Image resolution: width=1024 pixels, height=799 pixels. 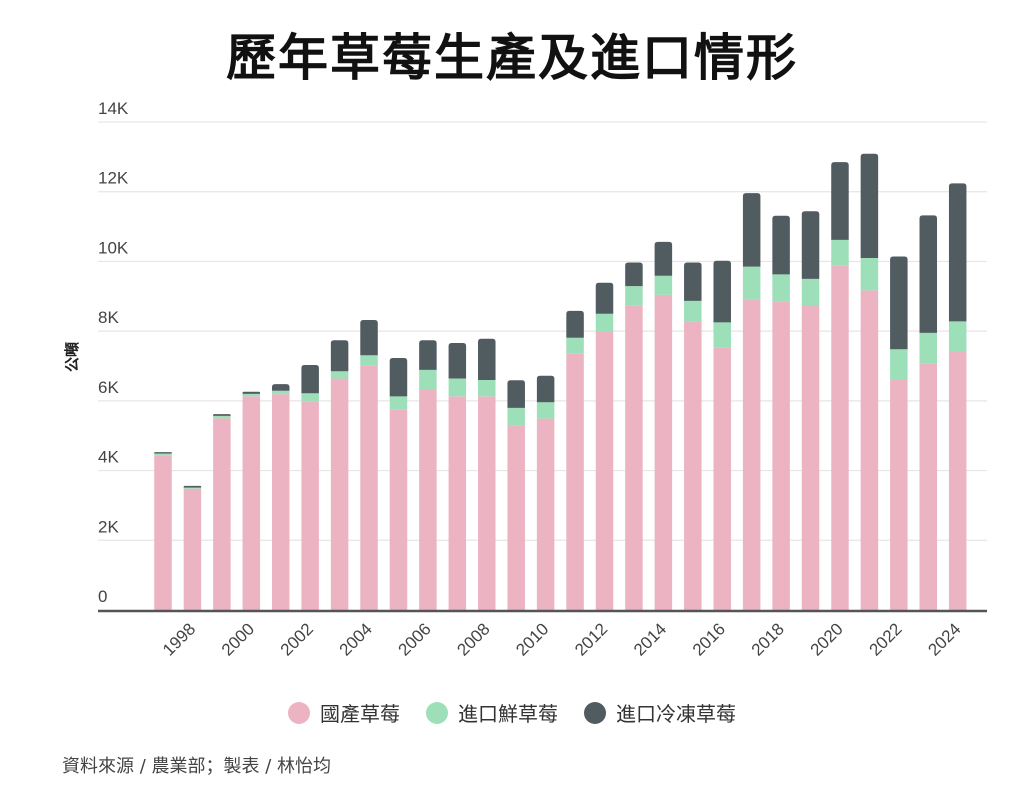 I want to click on bar-group-2007, so click(x=457, y=476).